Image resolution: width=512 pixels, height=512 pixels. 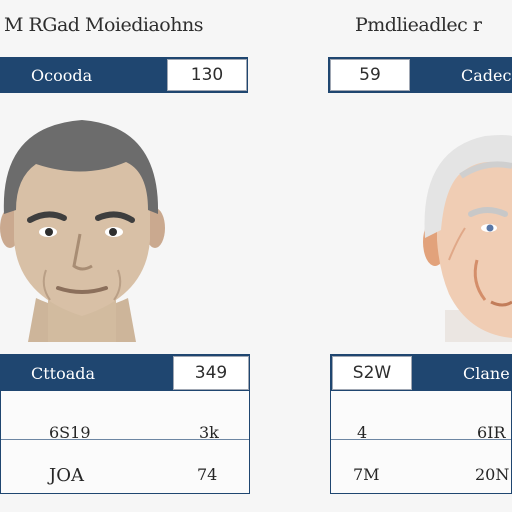 What do you see at coordinates (370, 75) in the screenshot?
I see `right-name-value: 59` at bounding box center [370, 75].